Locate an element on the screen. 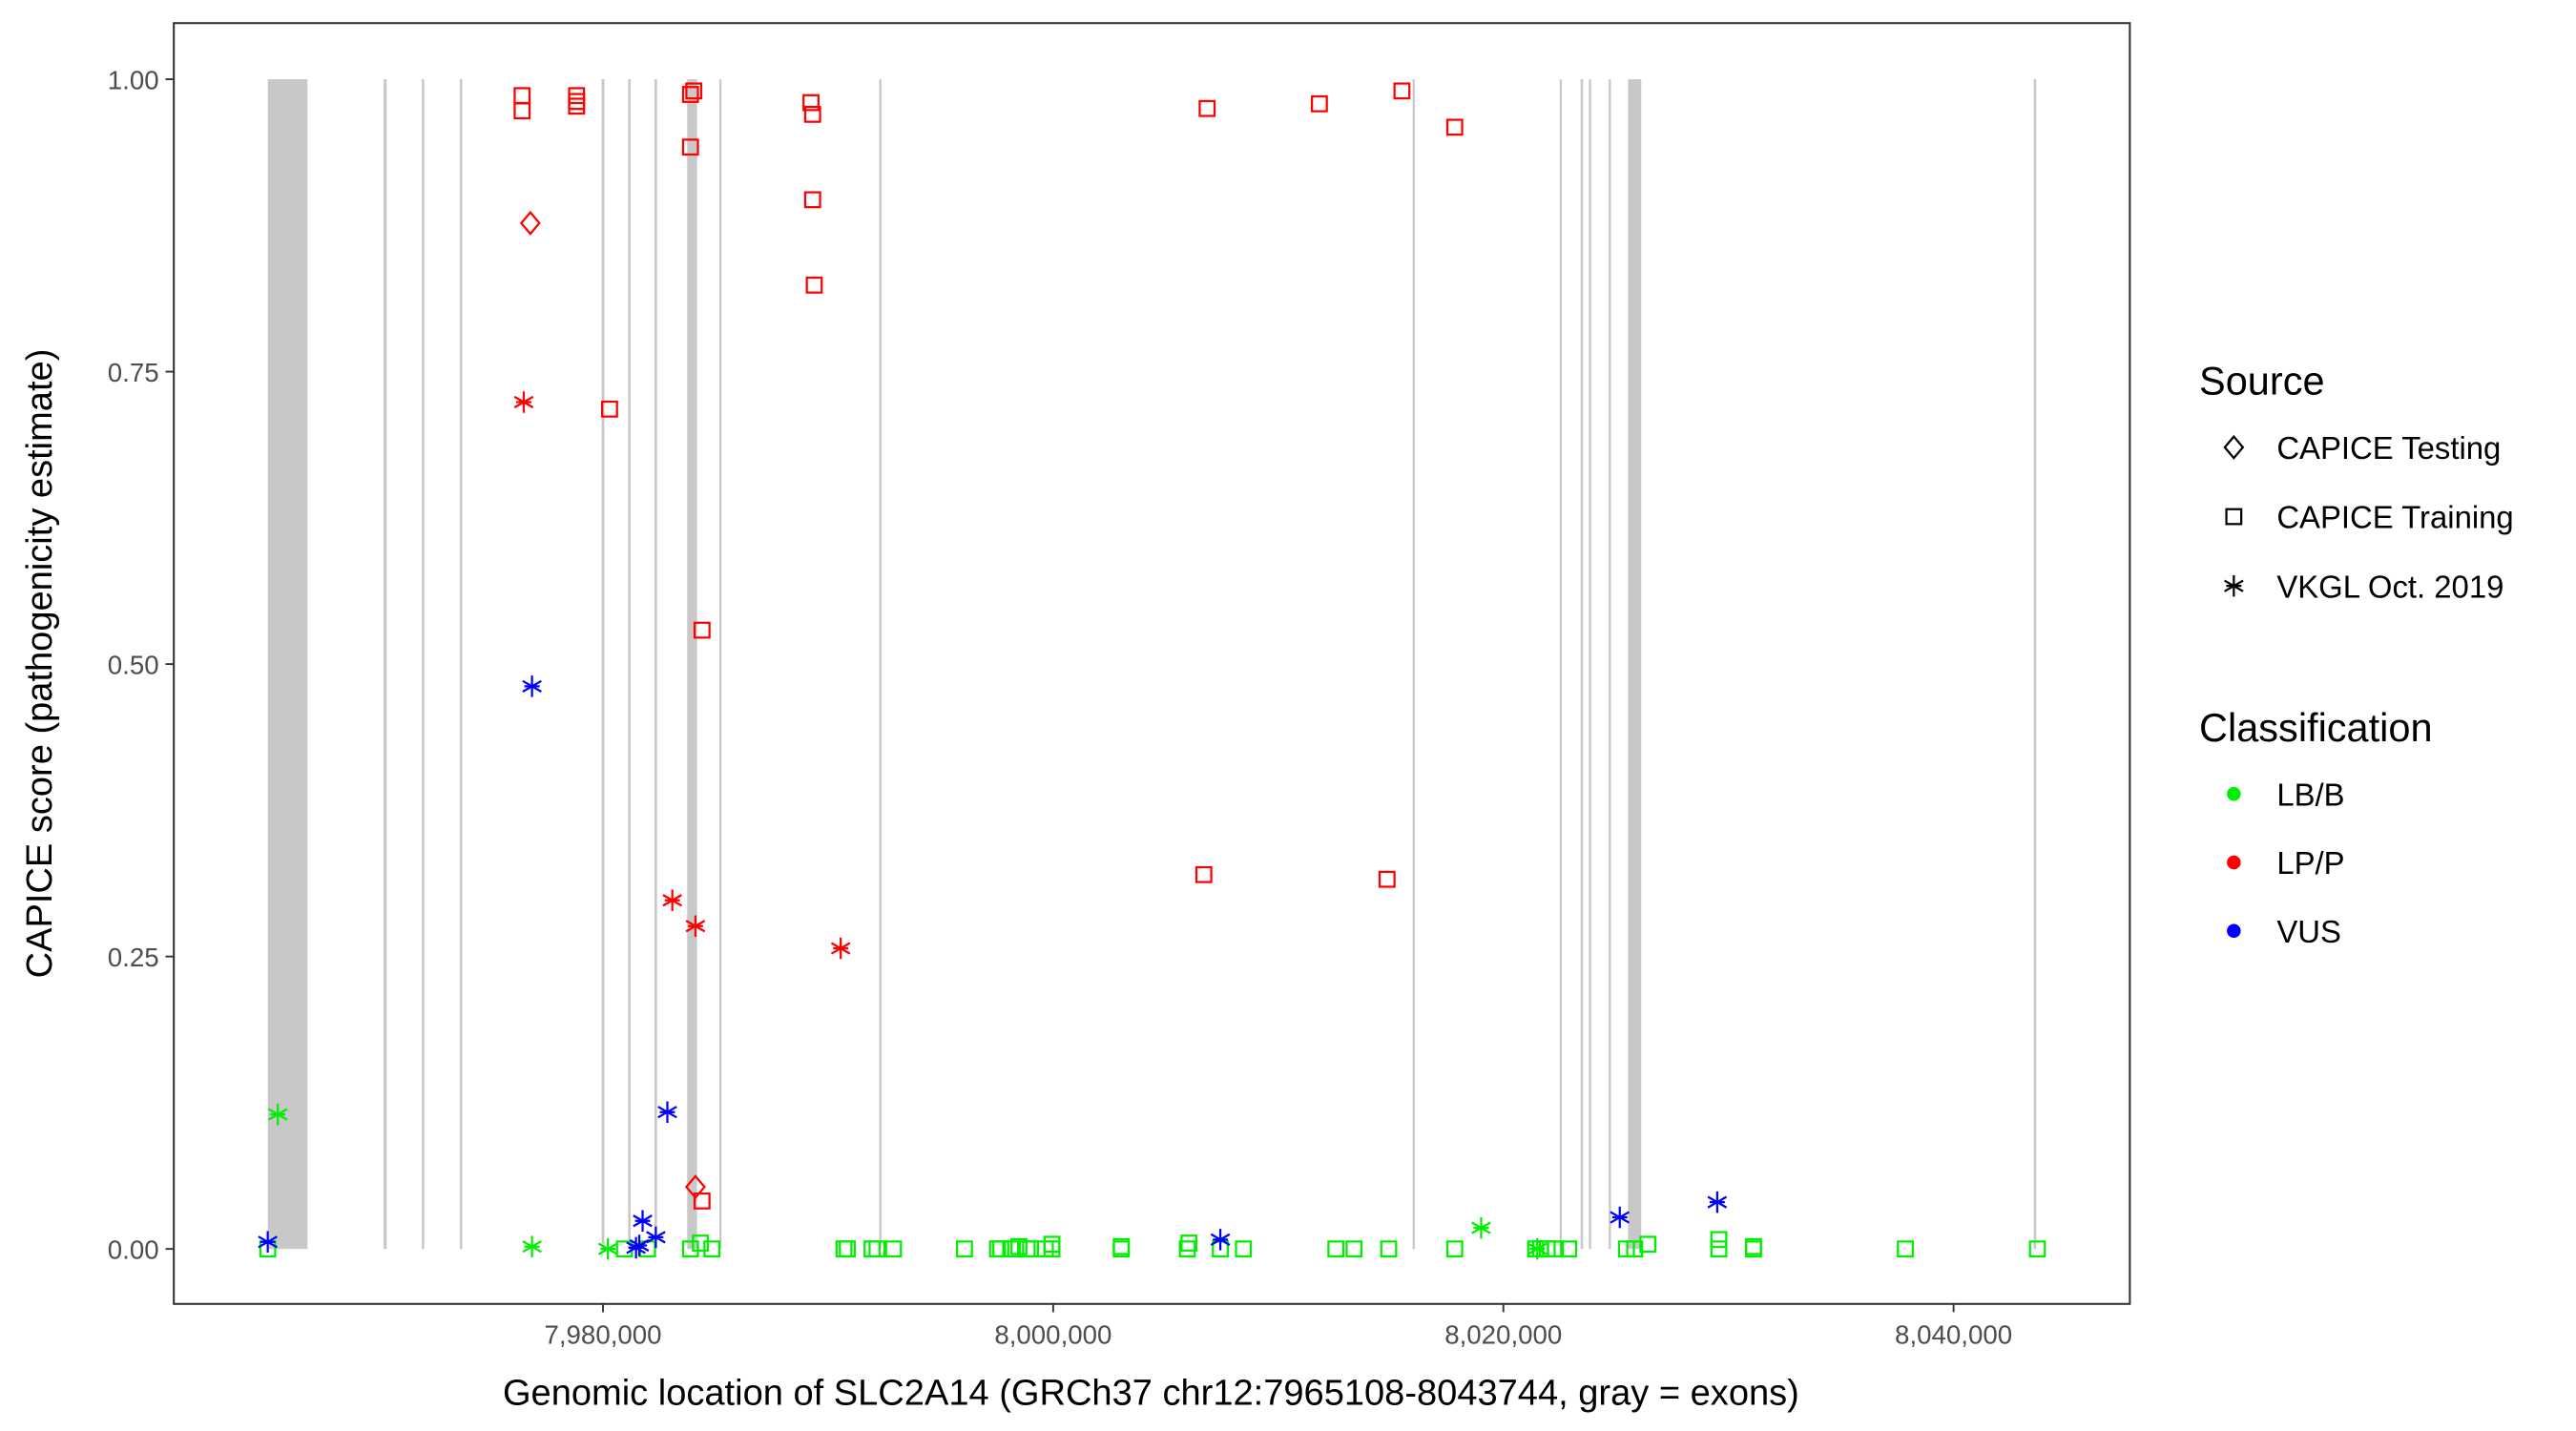  legend-label-classification: LP/P is located at coordinates (2310, 863).